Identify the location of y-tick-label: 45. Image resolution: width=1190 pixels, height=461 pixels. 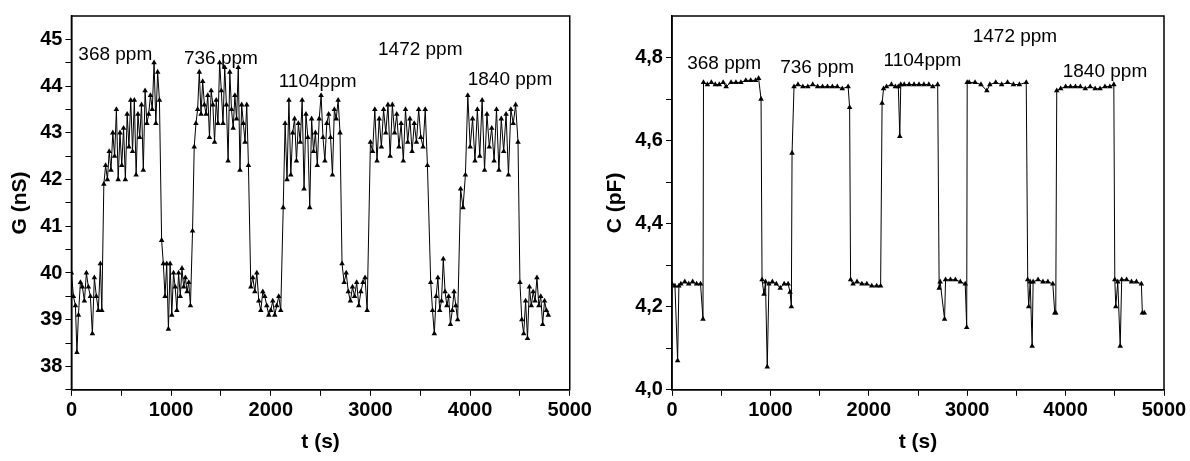
(51, 37).